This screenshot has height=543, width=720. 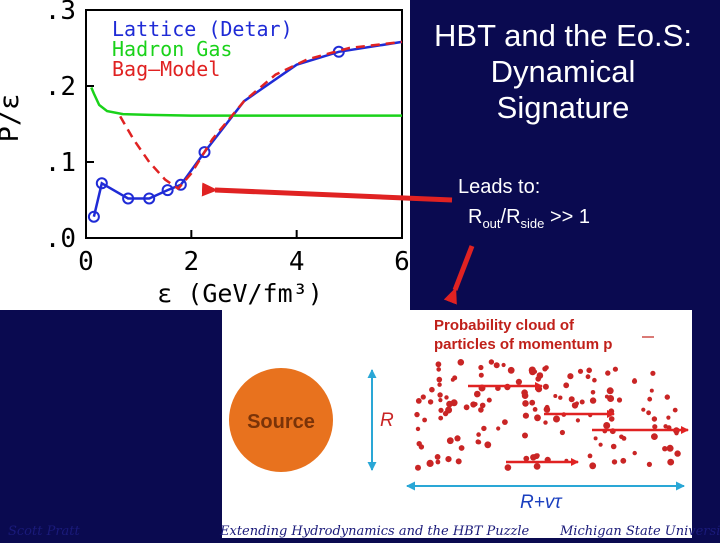 I want to click on y-tick-label: .0, so click(x=60, y=239).